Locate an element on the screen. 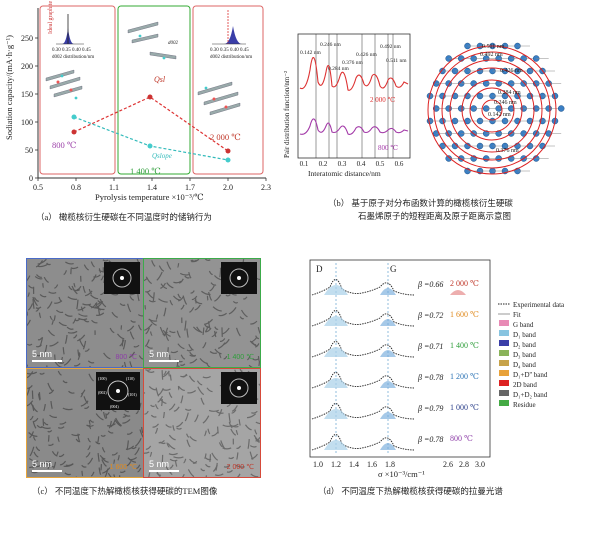 The width and height of the screenshot is (589, 544). x-tick: 1.0 is located at coordinates (318, 464).